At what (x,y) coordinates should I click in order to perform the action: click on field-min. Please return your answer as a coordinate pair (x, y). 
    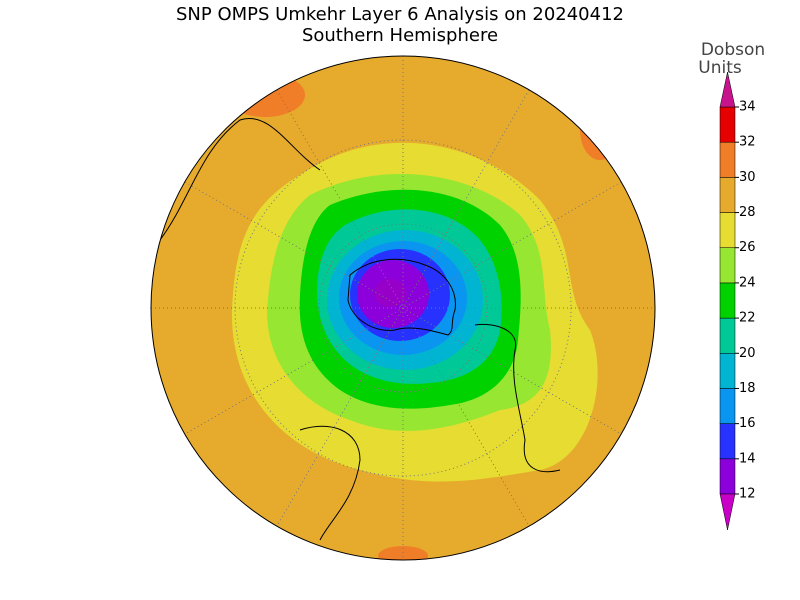
    Looking at the image, I should click on (390, 293).